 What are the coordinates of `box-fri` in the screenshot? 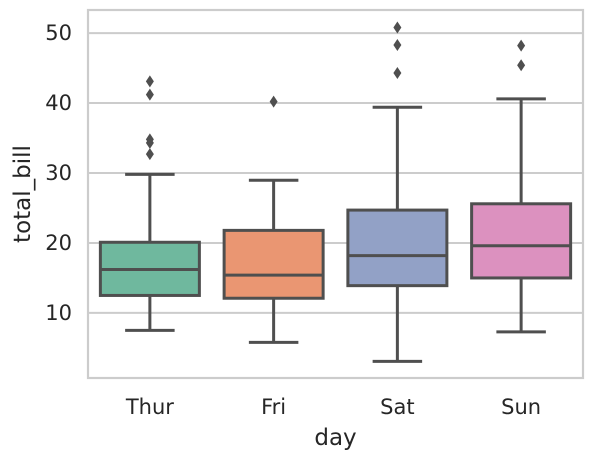 It's located at (273, 219).